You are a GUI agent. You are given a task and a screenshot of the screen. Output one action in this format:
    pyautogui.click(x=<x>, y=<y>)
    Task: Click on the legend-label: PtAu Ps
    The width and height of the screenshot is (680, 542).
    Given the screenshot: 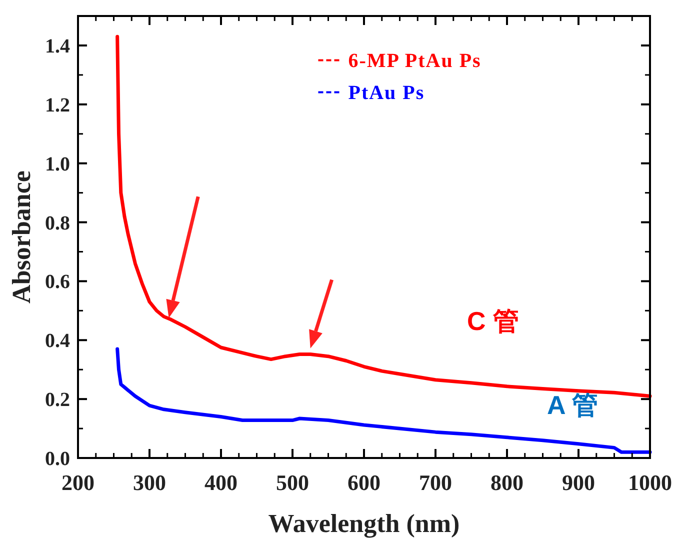 What is the action you would take?
    pyautogui.click(x=386, y=93)
    